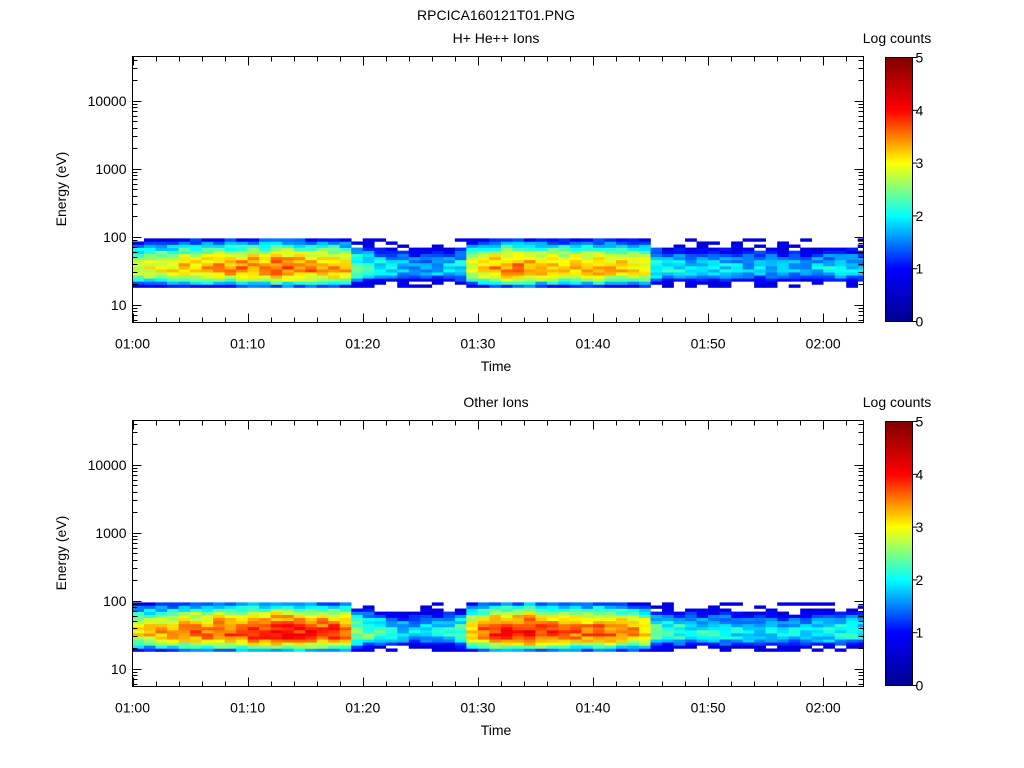 This screenshot has height=768, width=1024. Describe the element at coordinates (823, 344) in the screenshot. I see `x-tick-label: 02:00` at that location.